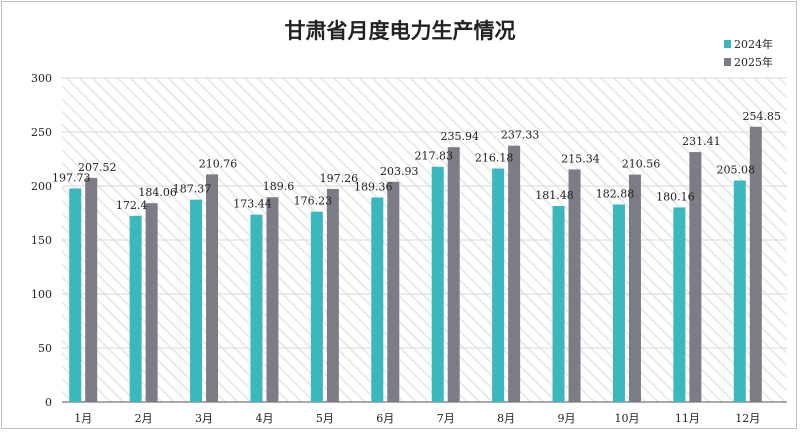 The width and height of the screenshot is (800, 432). What do you see at coordinates (554, 195) in the screenshot?
I see `data-label: 181.48` at bounding box center [554, 195].